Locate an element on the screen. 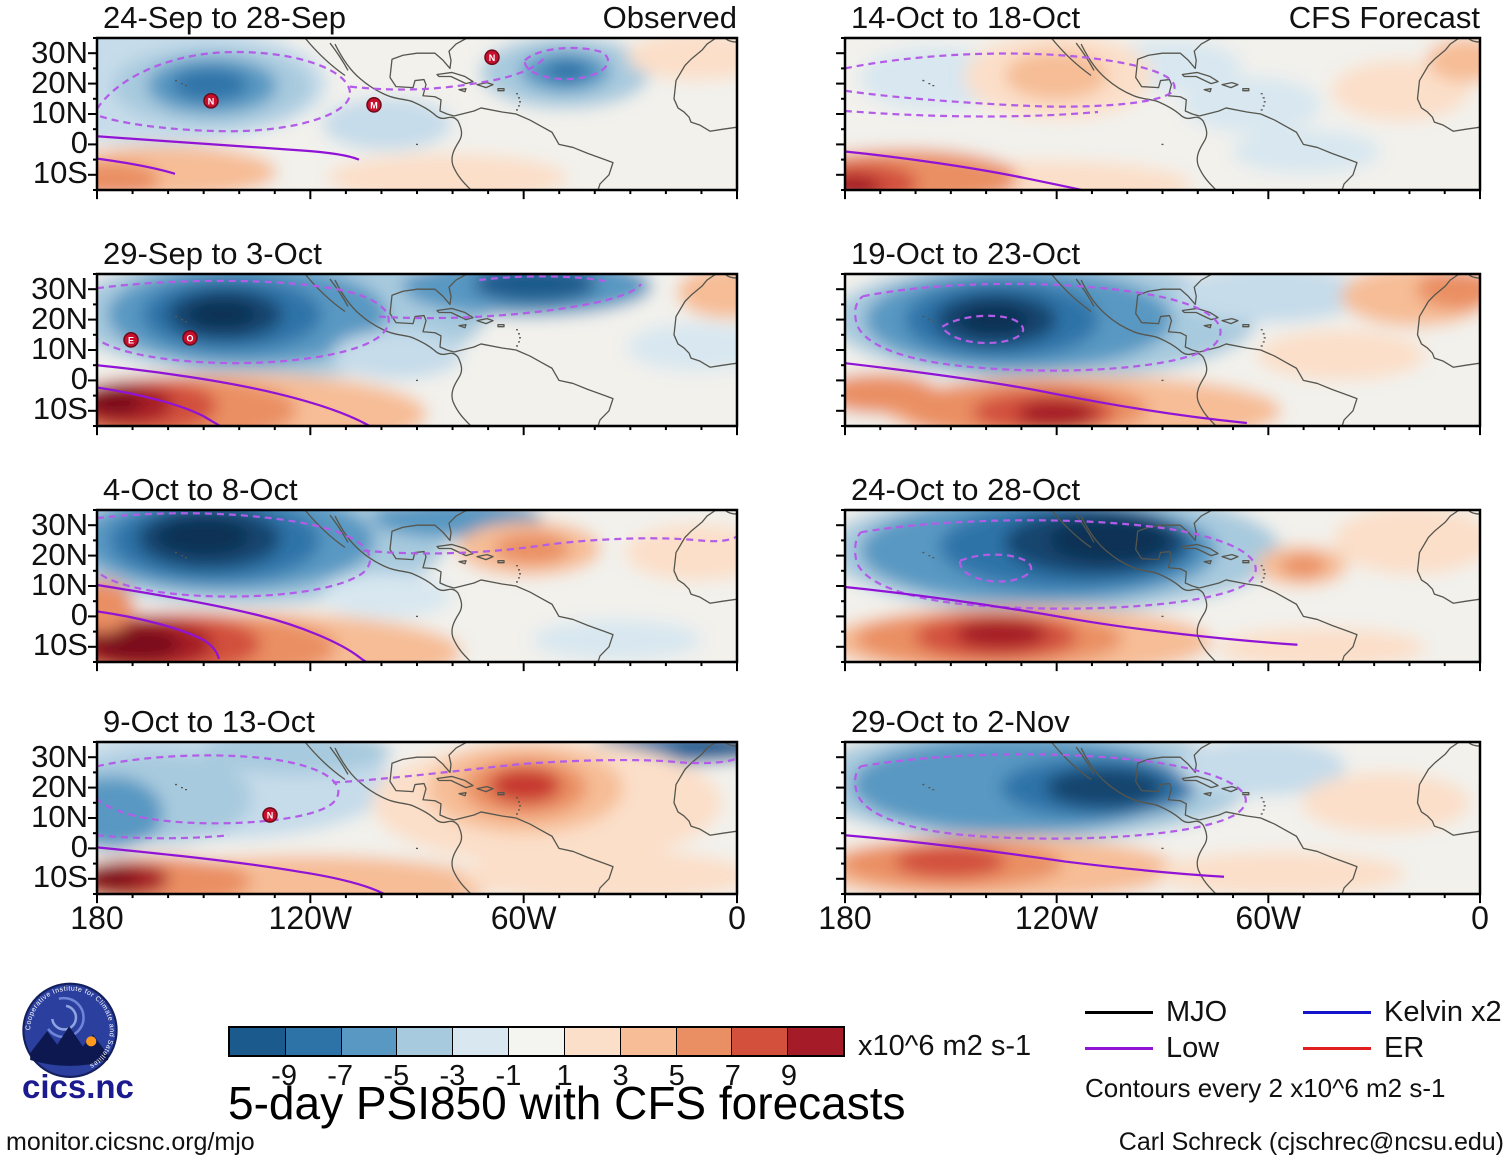  footer-url: monitor.cicsnc.org/mjo is located at coordinates (130, 1142).